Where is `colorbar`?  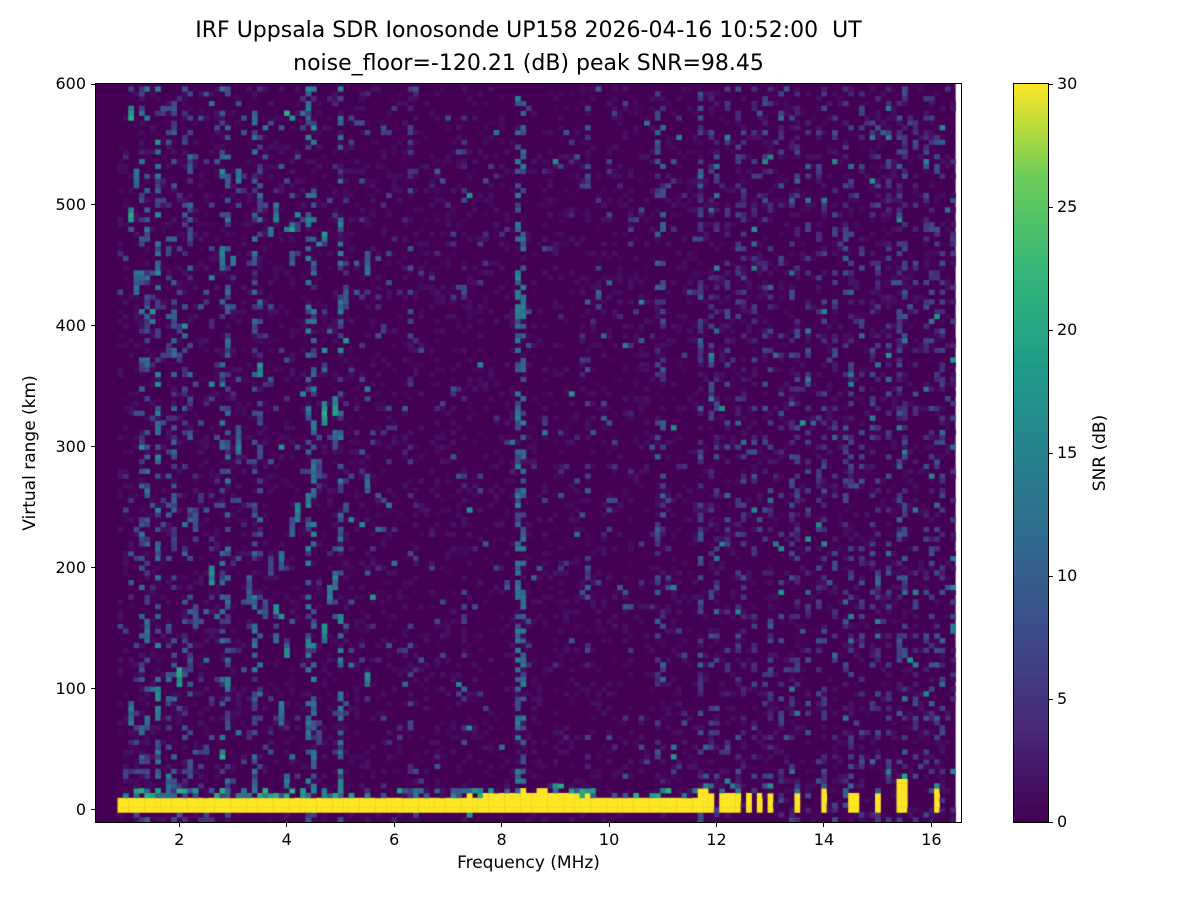 colorbar is located at coordinates (1031, 453).